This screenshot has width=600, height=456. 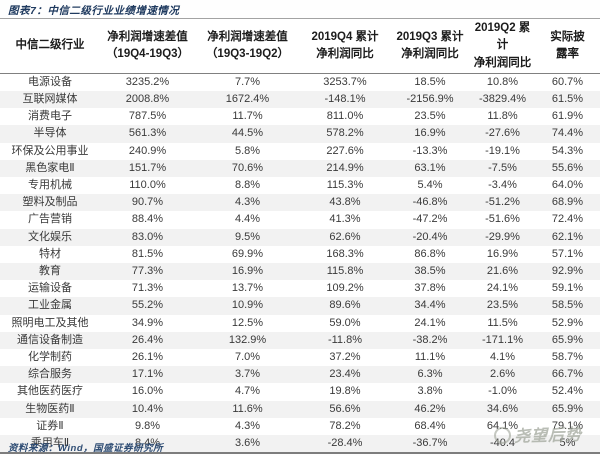 I want to click on table-row: 照明电工及其他 34.9% 12.5% 59.0% 24.1% 11.5% 52.9%, so click(x=300, y=323).